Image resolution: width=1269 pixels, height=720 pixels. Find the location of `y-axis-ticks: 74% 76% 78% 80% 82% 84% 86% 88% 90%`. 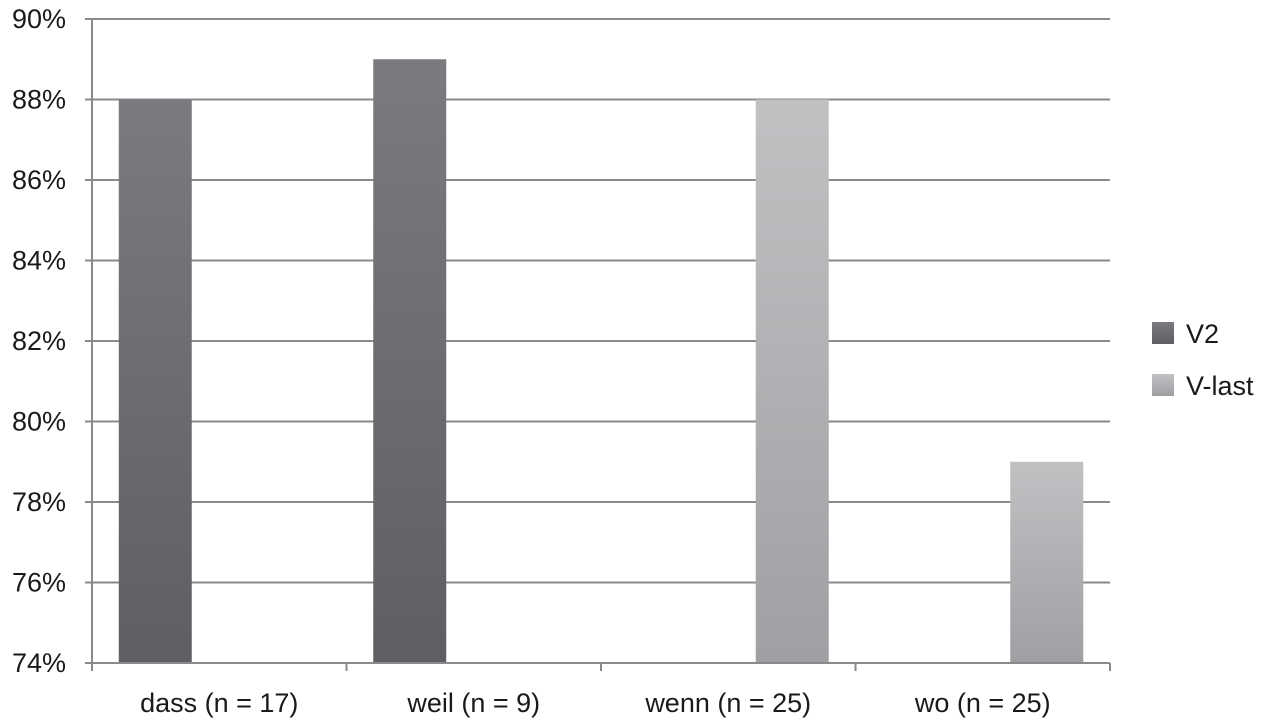

y-axis-ticks: 74% 76% 78% 80% 82% 84% 86% 88% 90% is located at coordinates (52, 341).